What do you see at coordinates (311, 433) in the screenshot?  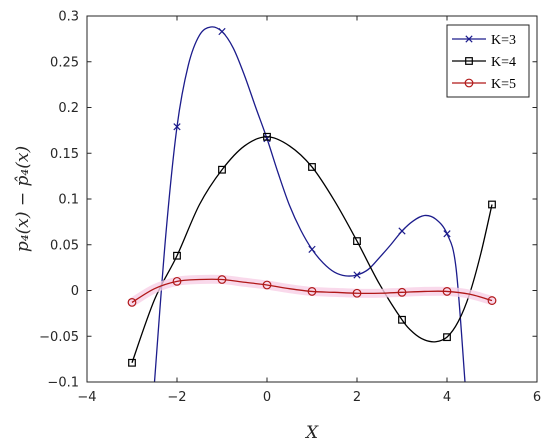 I see `x-axis-label: X` at bounding box center [311, 433].